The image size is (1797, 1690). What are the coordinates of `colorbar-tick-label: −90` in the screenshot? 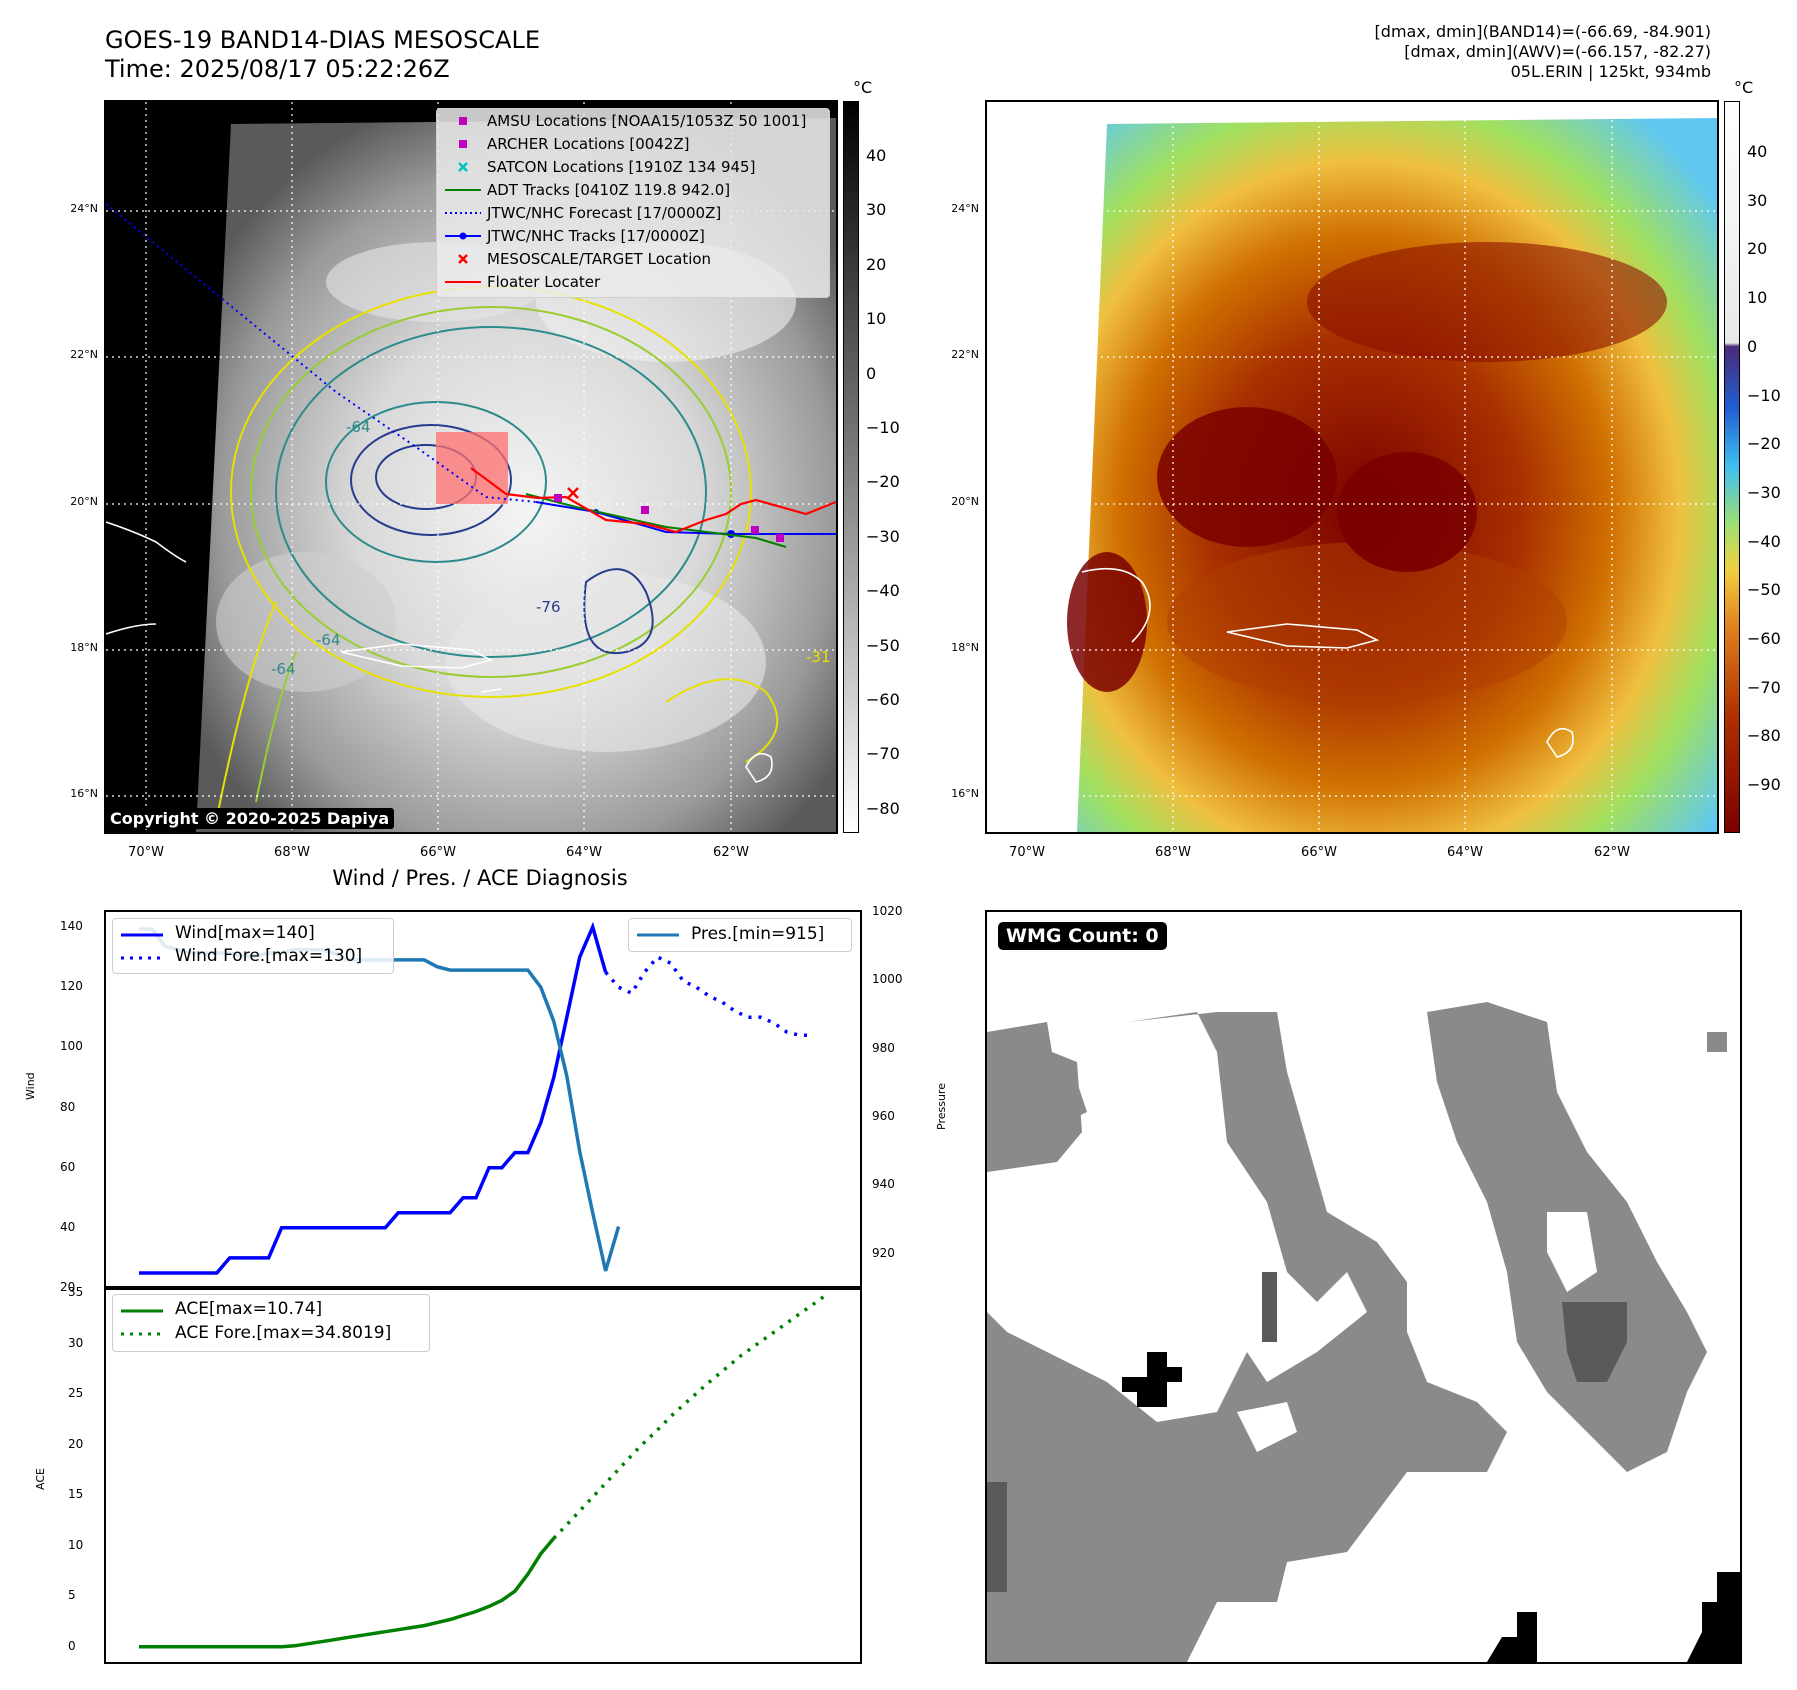 It's located at (1764, 785).